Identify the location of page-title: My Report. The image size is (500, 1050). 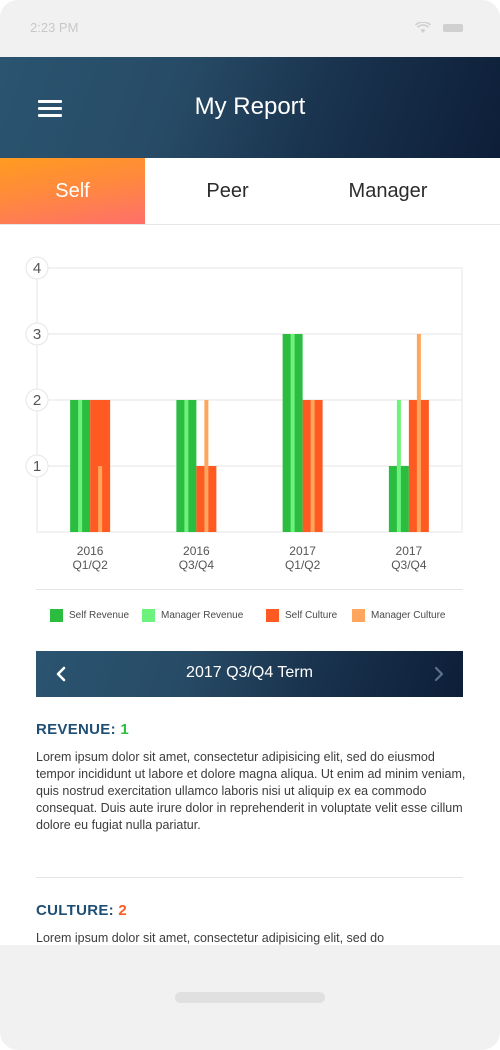
(250, 106).